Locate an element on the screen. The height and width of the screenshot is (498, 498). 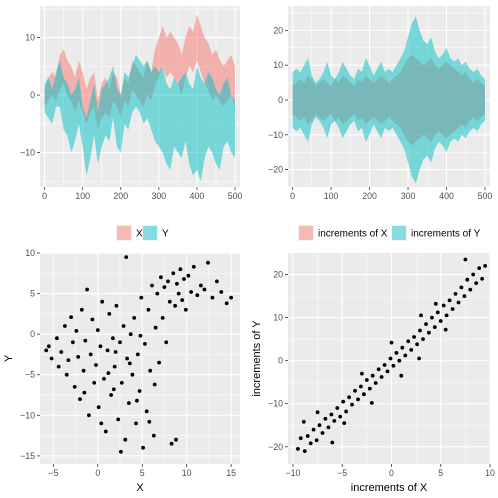
y-axis-label: Y is located at coordinates (9, 358).